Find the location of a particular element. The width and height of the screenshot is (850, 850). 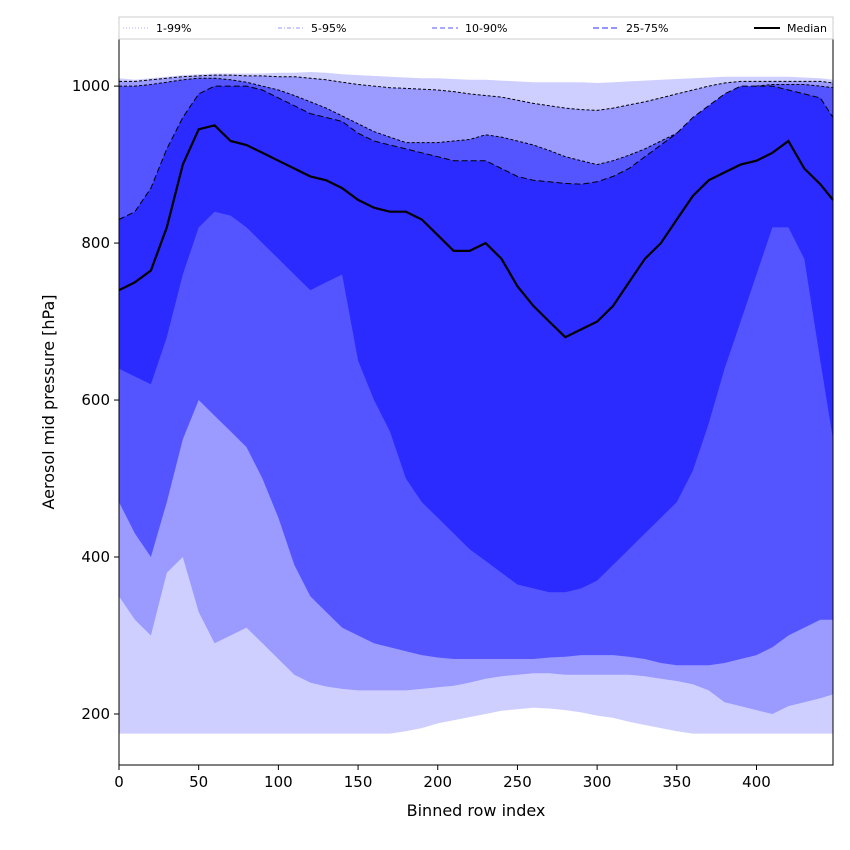

x-tick-label: 50 is located at coordinates (198, 782).